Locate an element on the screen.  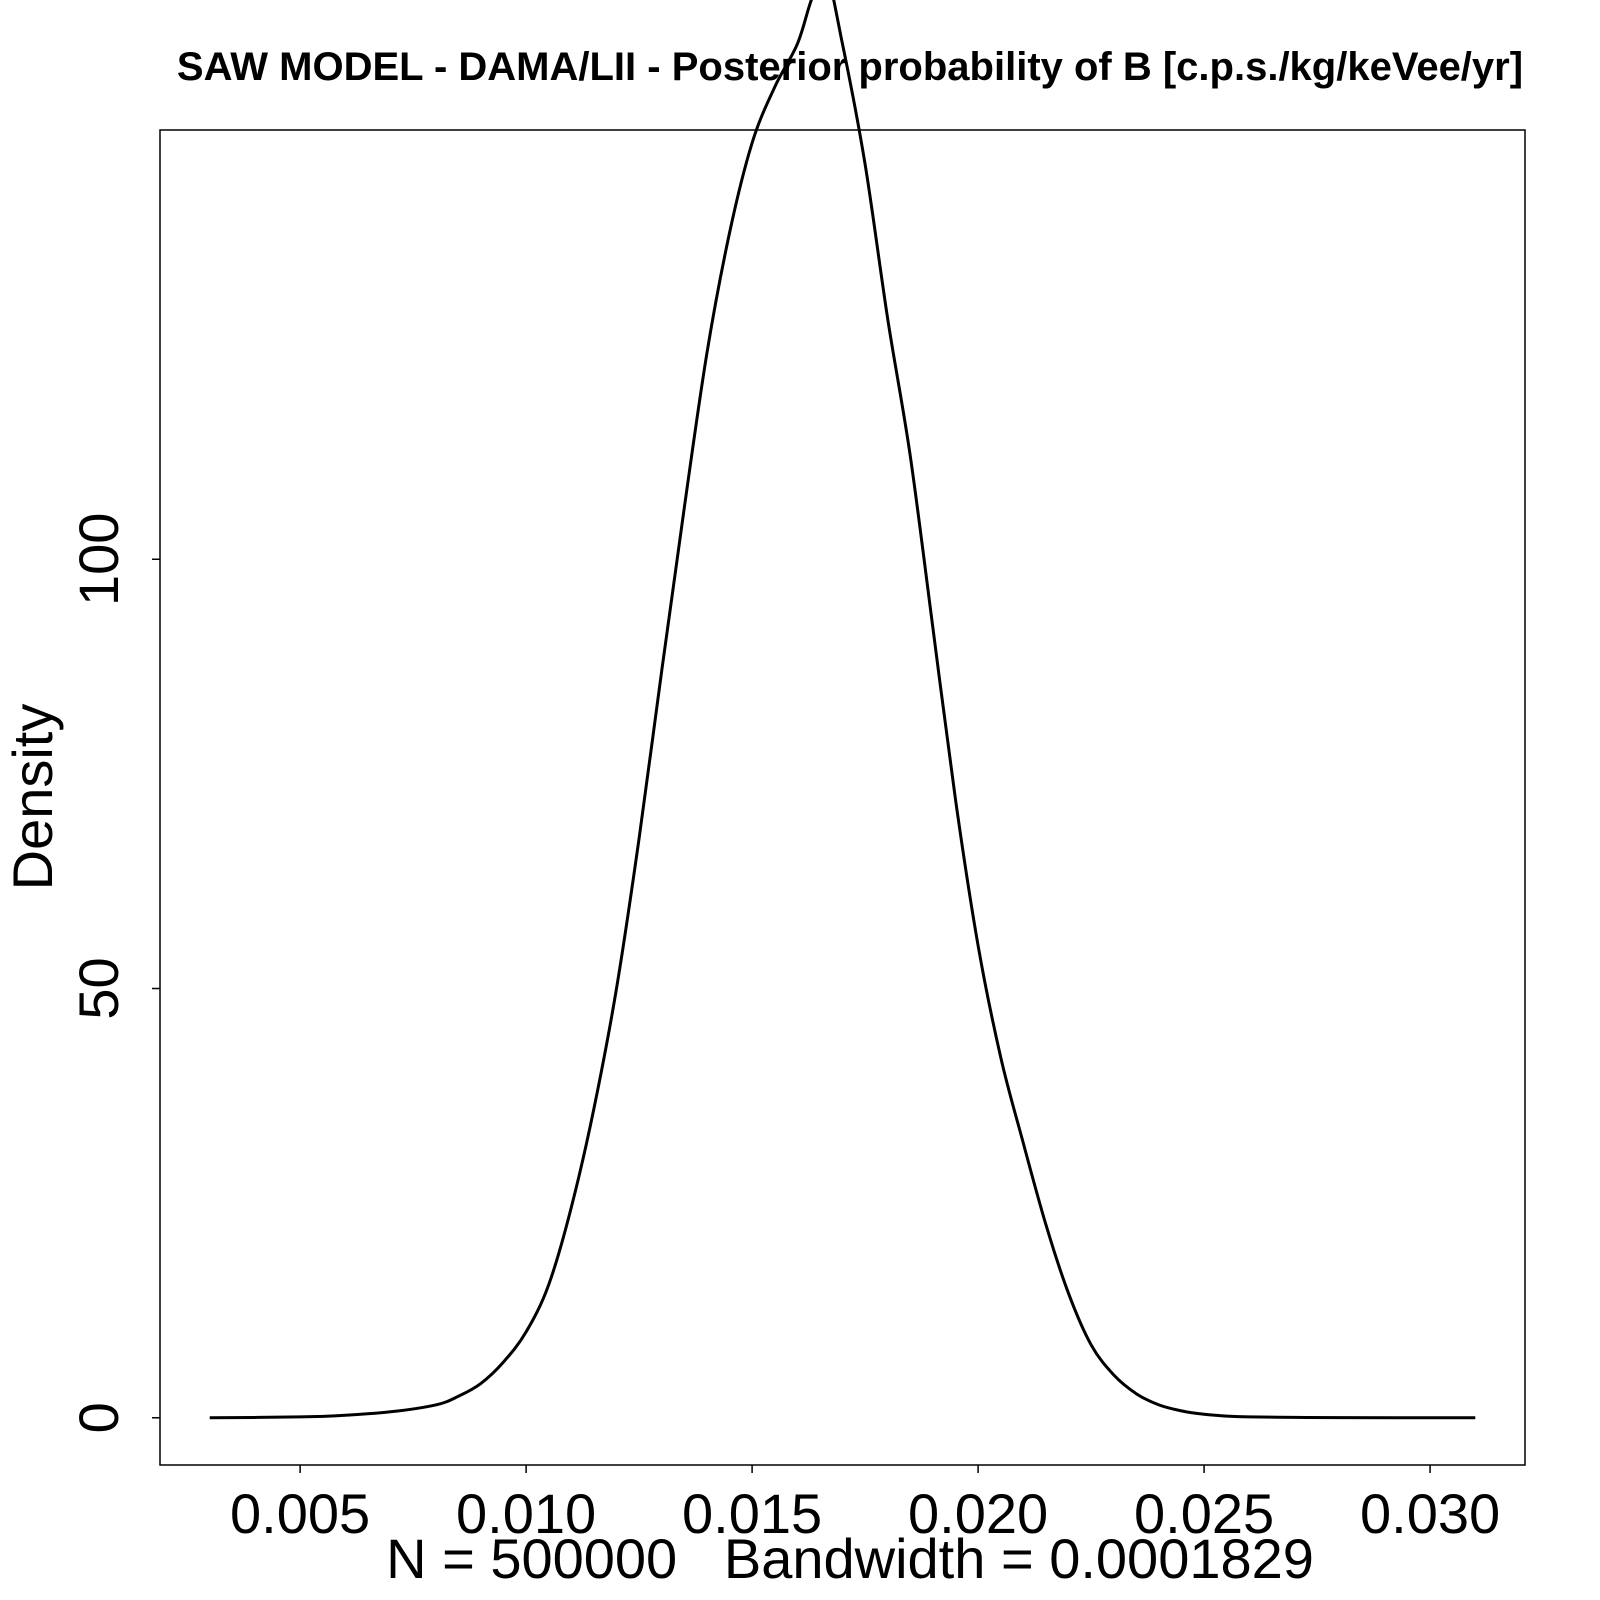
x-tick-label: 0.015 is located at coordinates (752, 1513).